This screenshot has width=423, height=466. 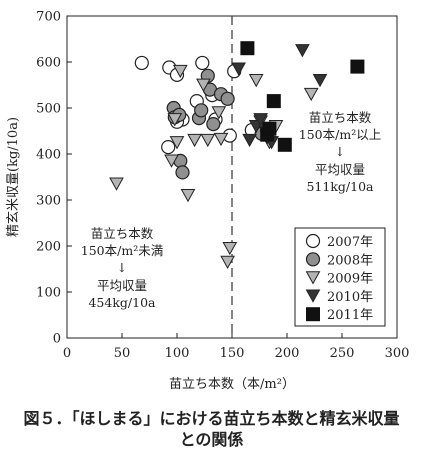 I want to click on y-tick-label: 400, so click(x=48, y=155).